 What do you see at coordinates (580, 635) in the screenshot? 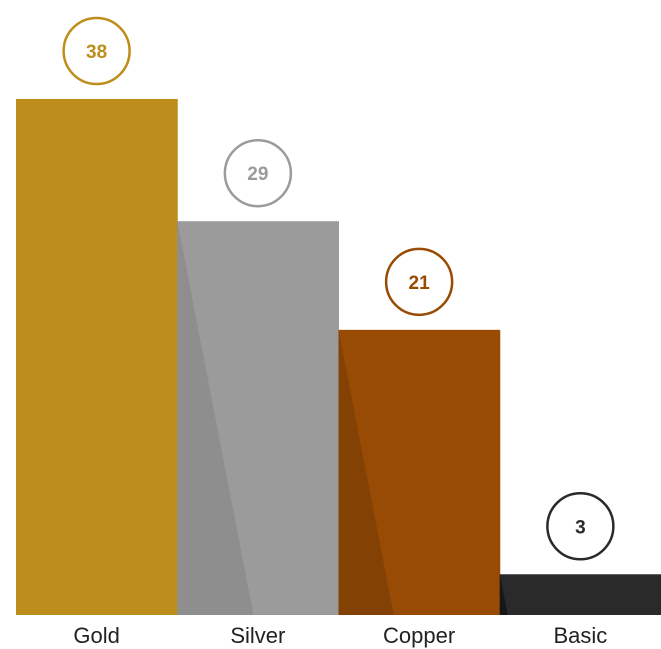
I see `category-label-basic: Basic` at bounding box center [580, 635].